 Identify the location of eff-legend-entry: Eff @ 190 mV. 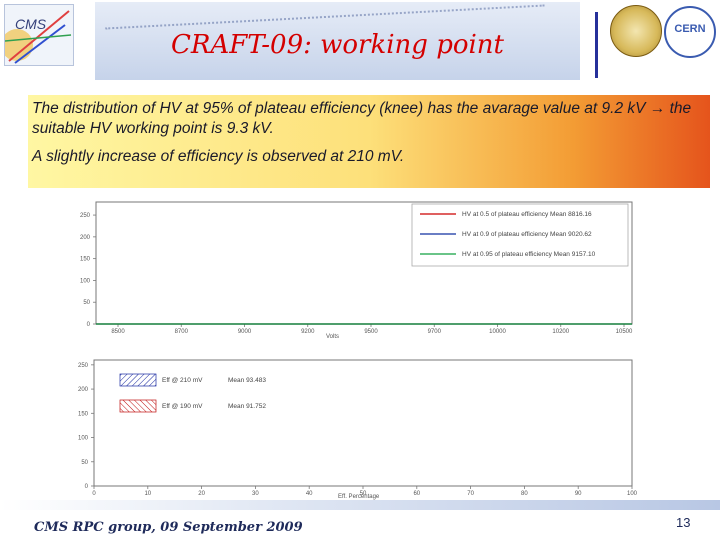
(182, 406).